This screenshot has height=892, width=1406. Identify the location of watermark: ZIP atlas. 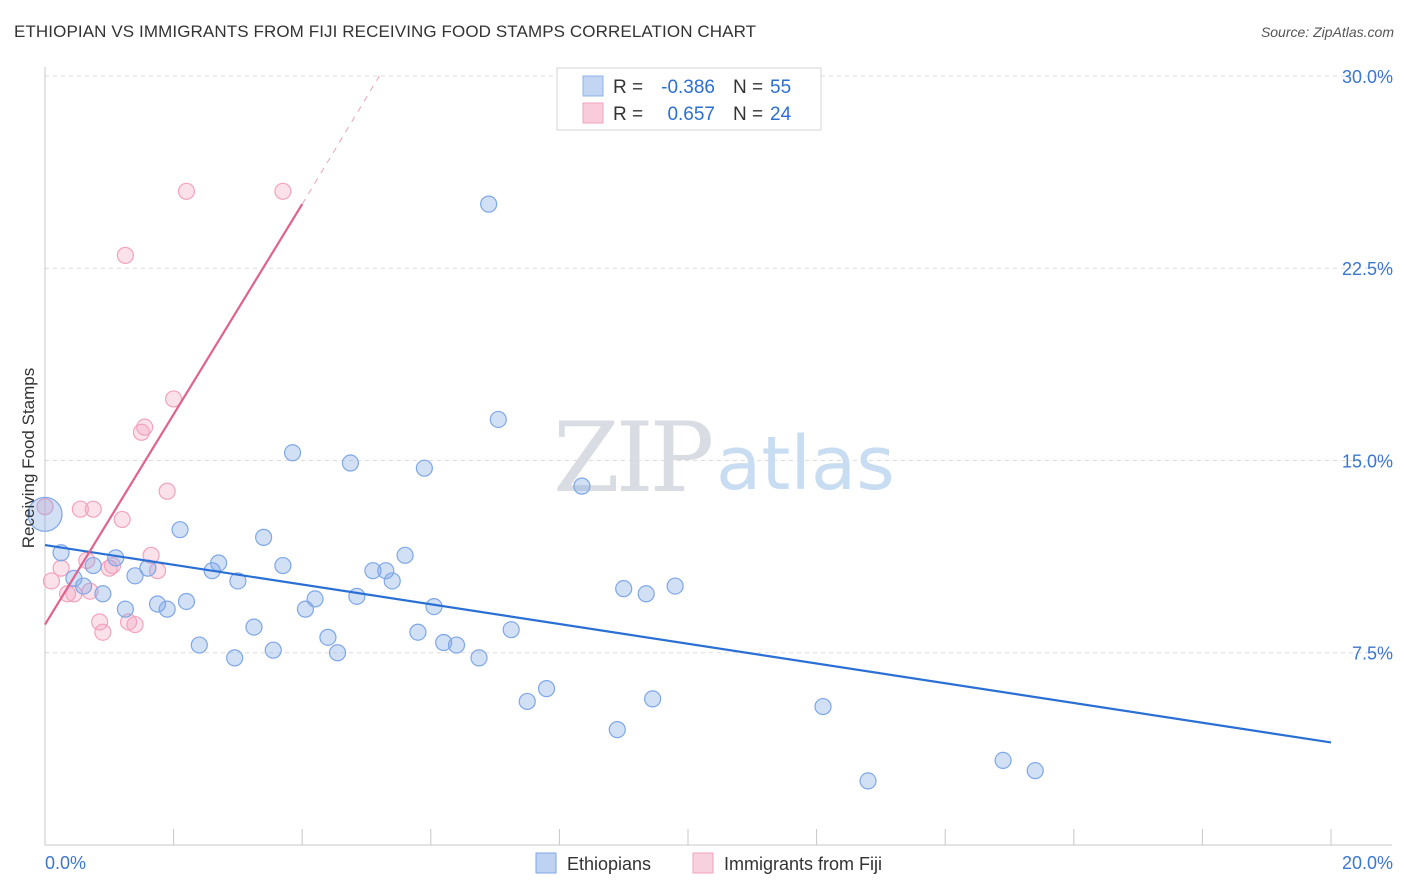
(724, 458).